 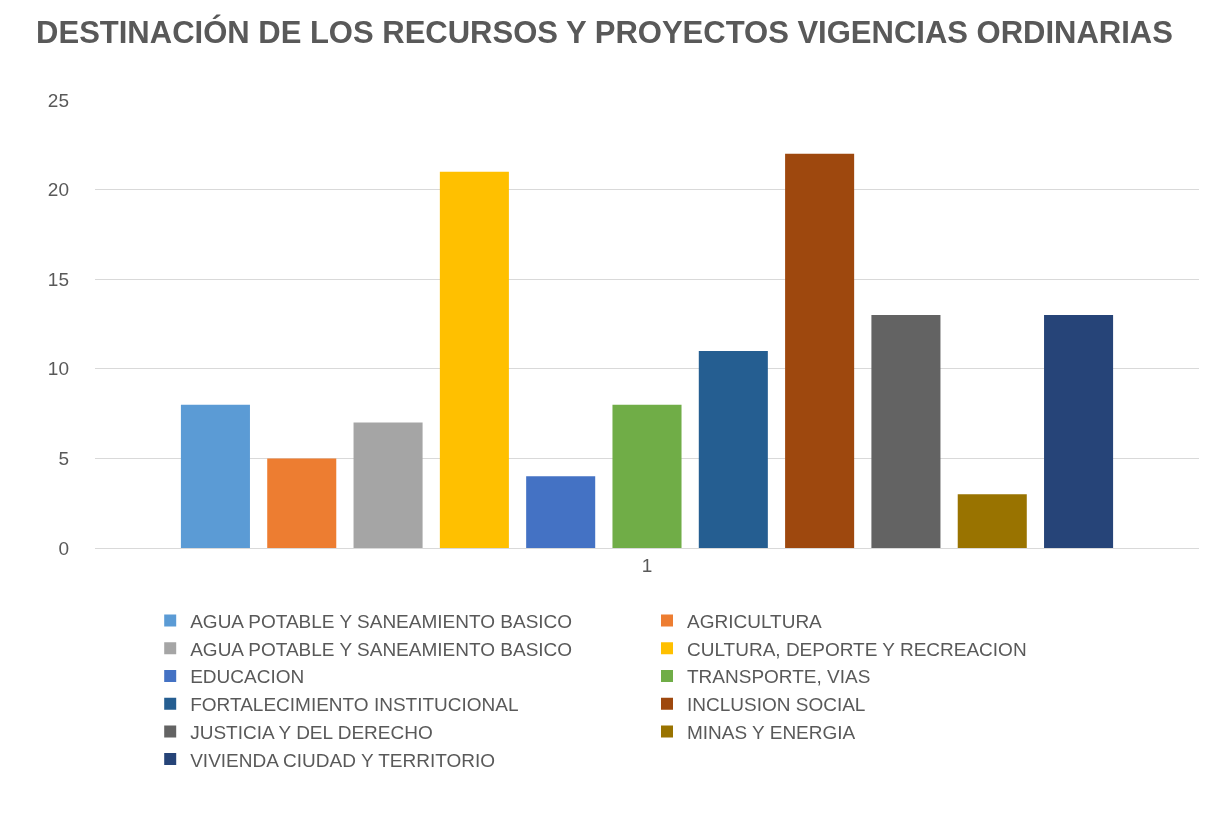 What do you see at coordinates (647, 565) in the screenshot?
I see `x-tick-label: 1` at bounding box center [647, 565].